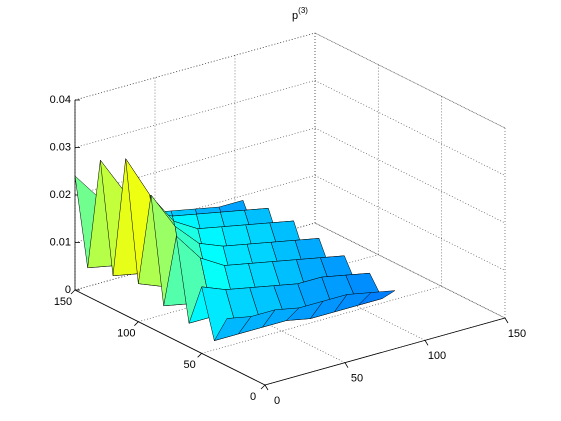 Image resolution: width=561 pixels, height=421 pixels. Describe the element at coordinates (357, 379) in the screenshot. I see `x-tick-label: 50` at that location.